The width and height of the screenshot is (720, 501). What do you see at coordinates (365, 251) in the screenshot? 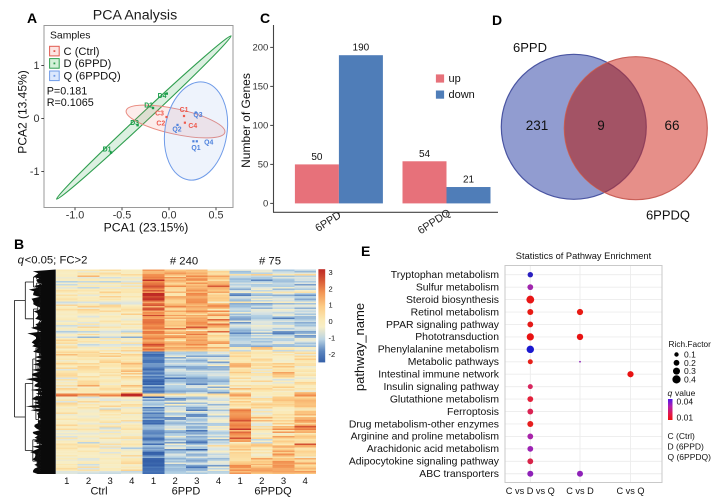
I see `svg-text: E` at bounding box center [365, 251].